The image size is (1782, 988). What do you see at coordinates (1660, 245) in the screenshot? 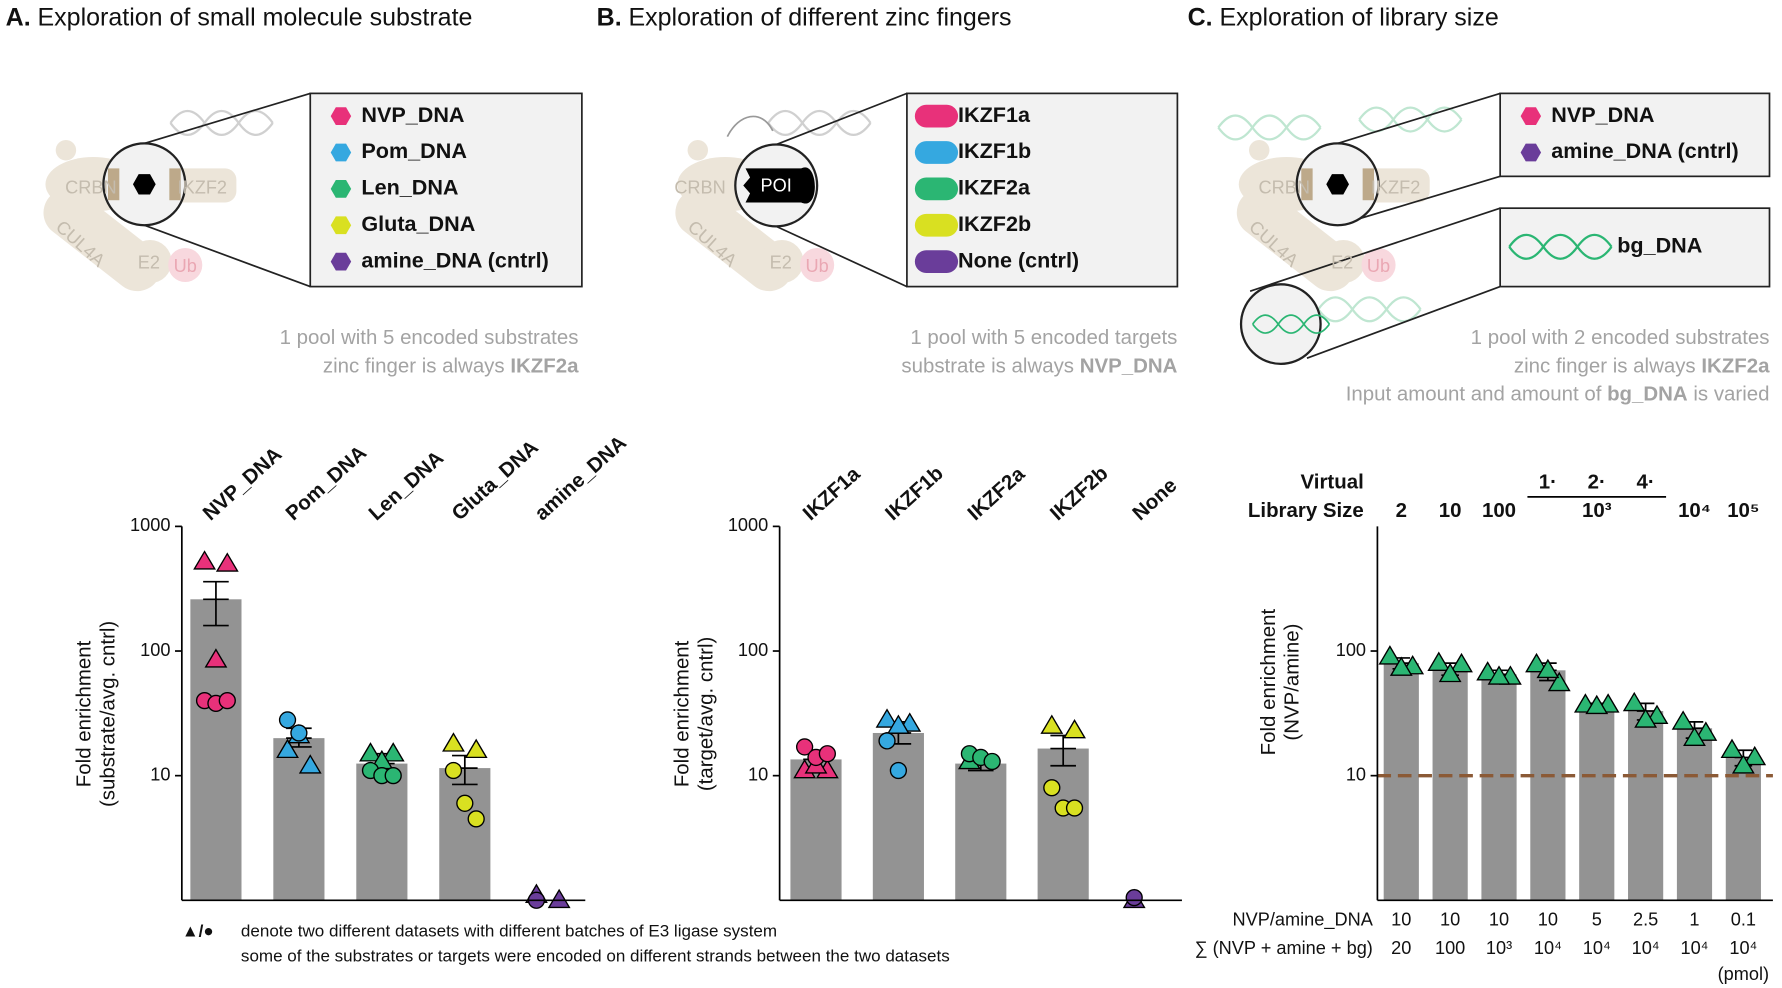
I see `legend-label: bg_DNA` at bounding box center [1660, 245].